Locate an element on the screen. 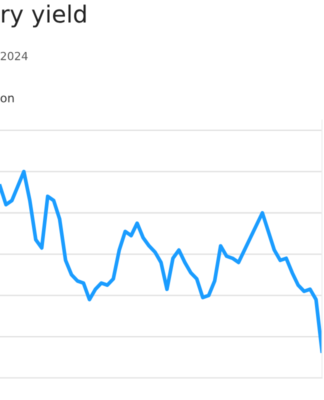 The height and width of the screenshot is (400, 324). chart-subtitle: 2024 is located at coordinates (14, 56).